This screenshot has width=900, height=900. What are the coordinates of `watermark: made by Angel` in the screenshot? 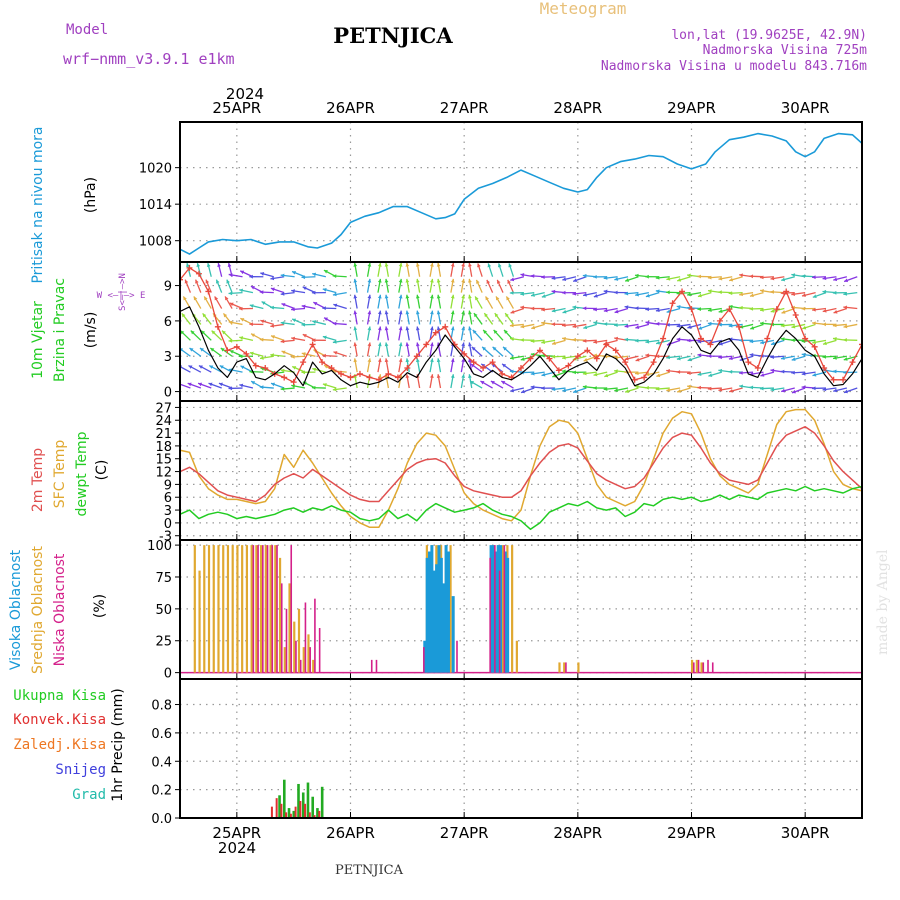 It's located at (883, 602).